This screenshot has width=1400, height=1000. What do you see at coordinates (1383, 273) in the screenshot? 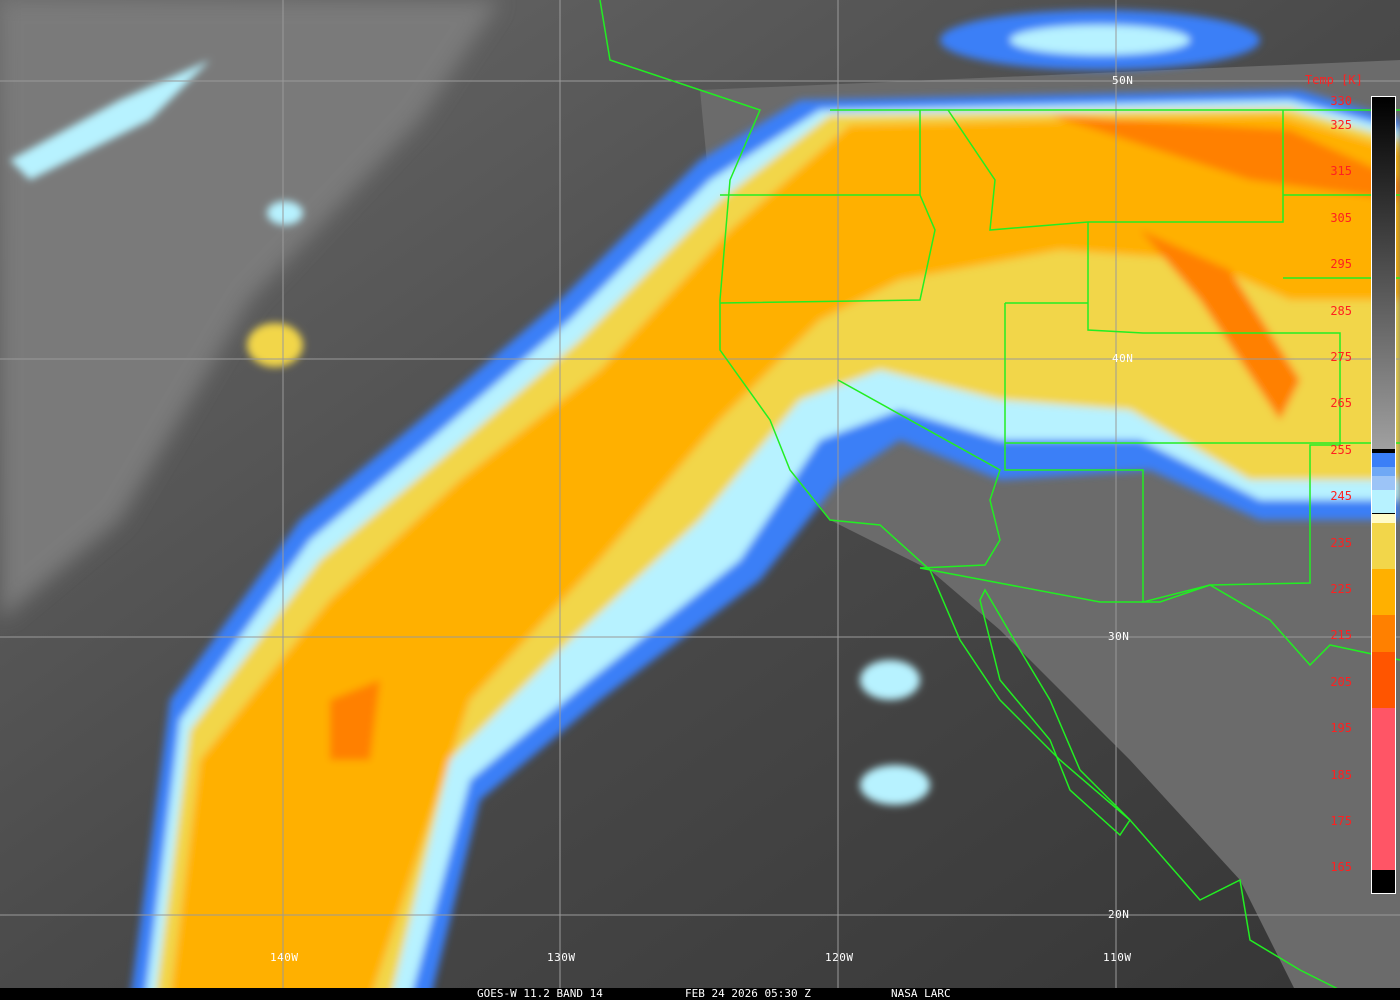
I see `colorbar-gradient` at bounding box center [1383, 273].